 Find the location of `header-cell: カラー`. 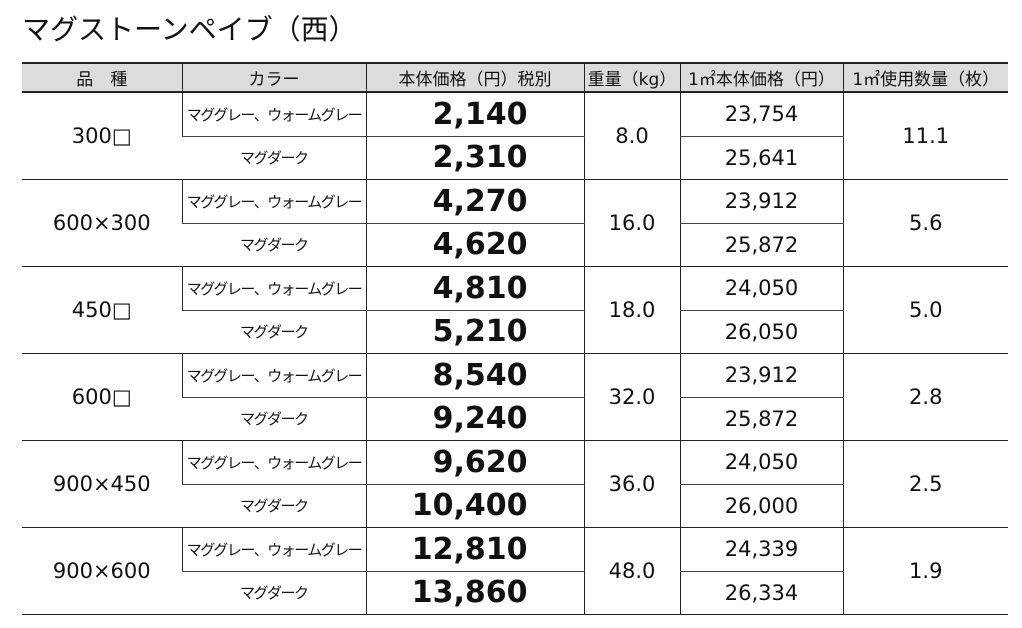

header-cell: カラー is located at coordinates (273, 77).